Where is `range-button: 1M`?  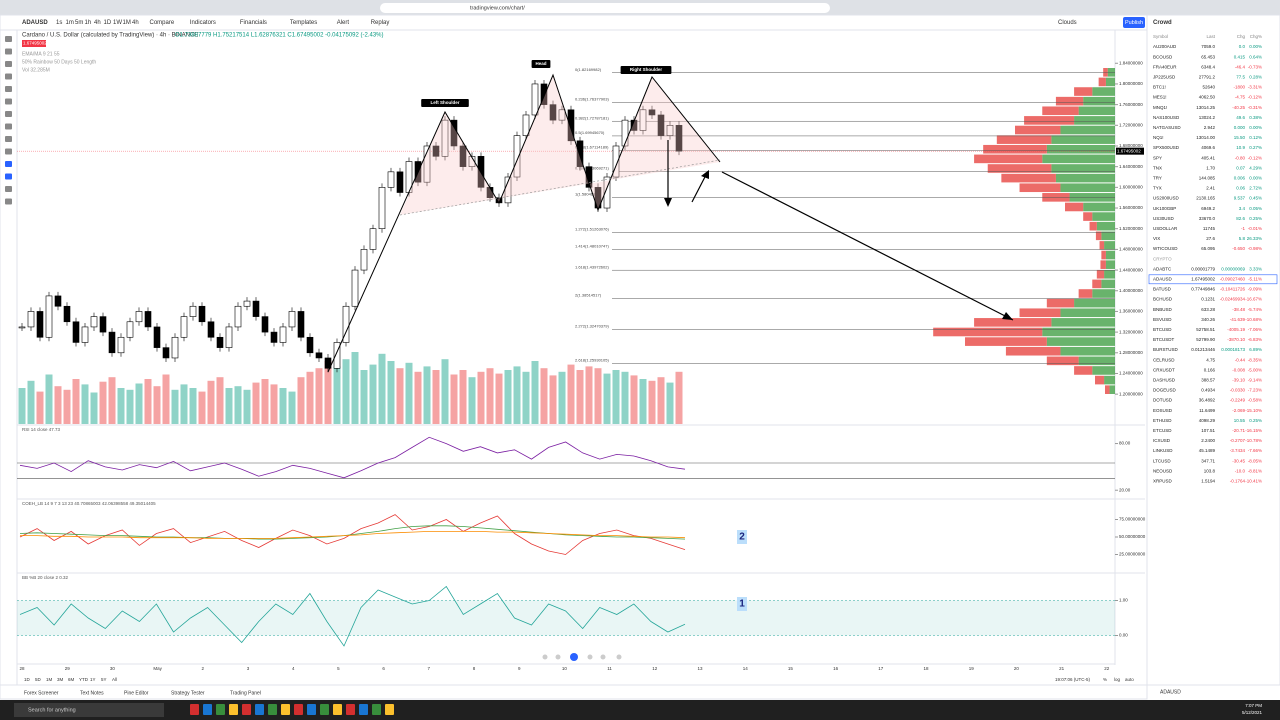 range-button: 1M is located at coordinates (49, 679).